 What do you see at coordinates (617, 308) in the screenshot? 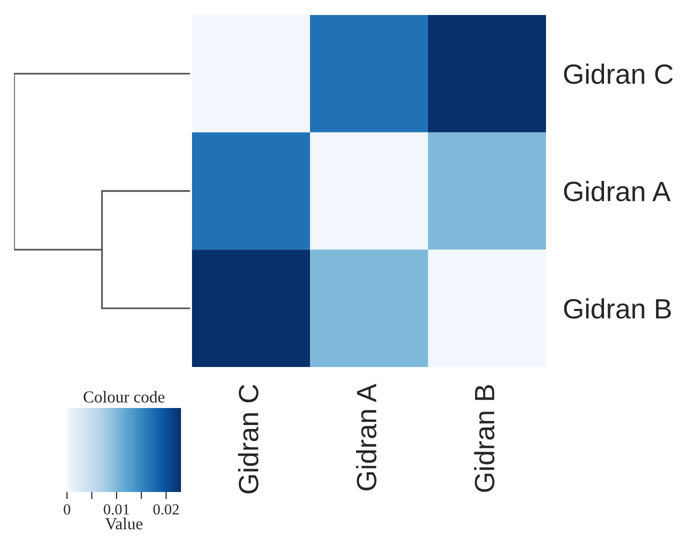
I see `y-tick-label: Gidran B` at bounding box center [617, 308].